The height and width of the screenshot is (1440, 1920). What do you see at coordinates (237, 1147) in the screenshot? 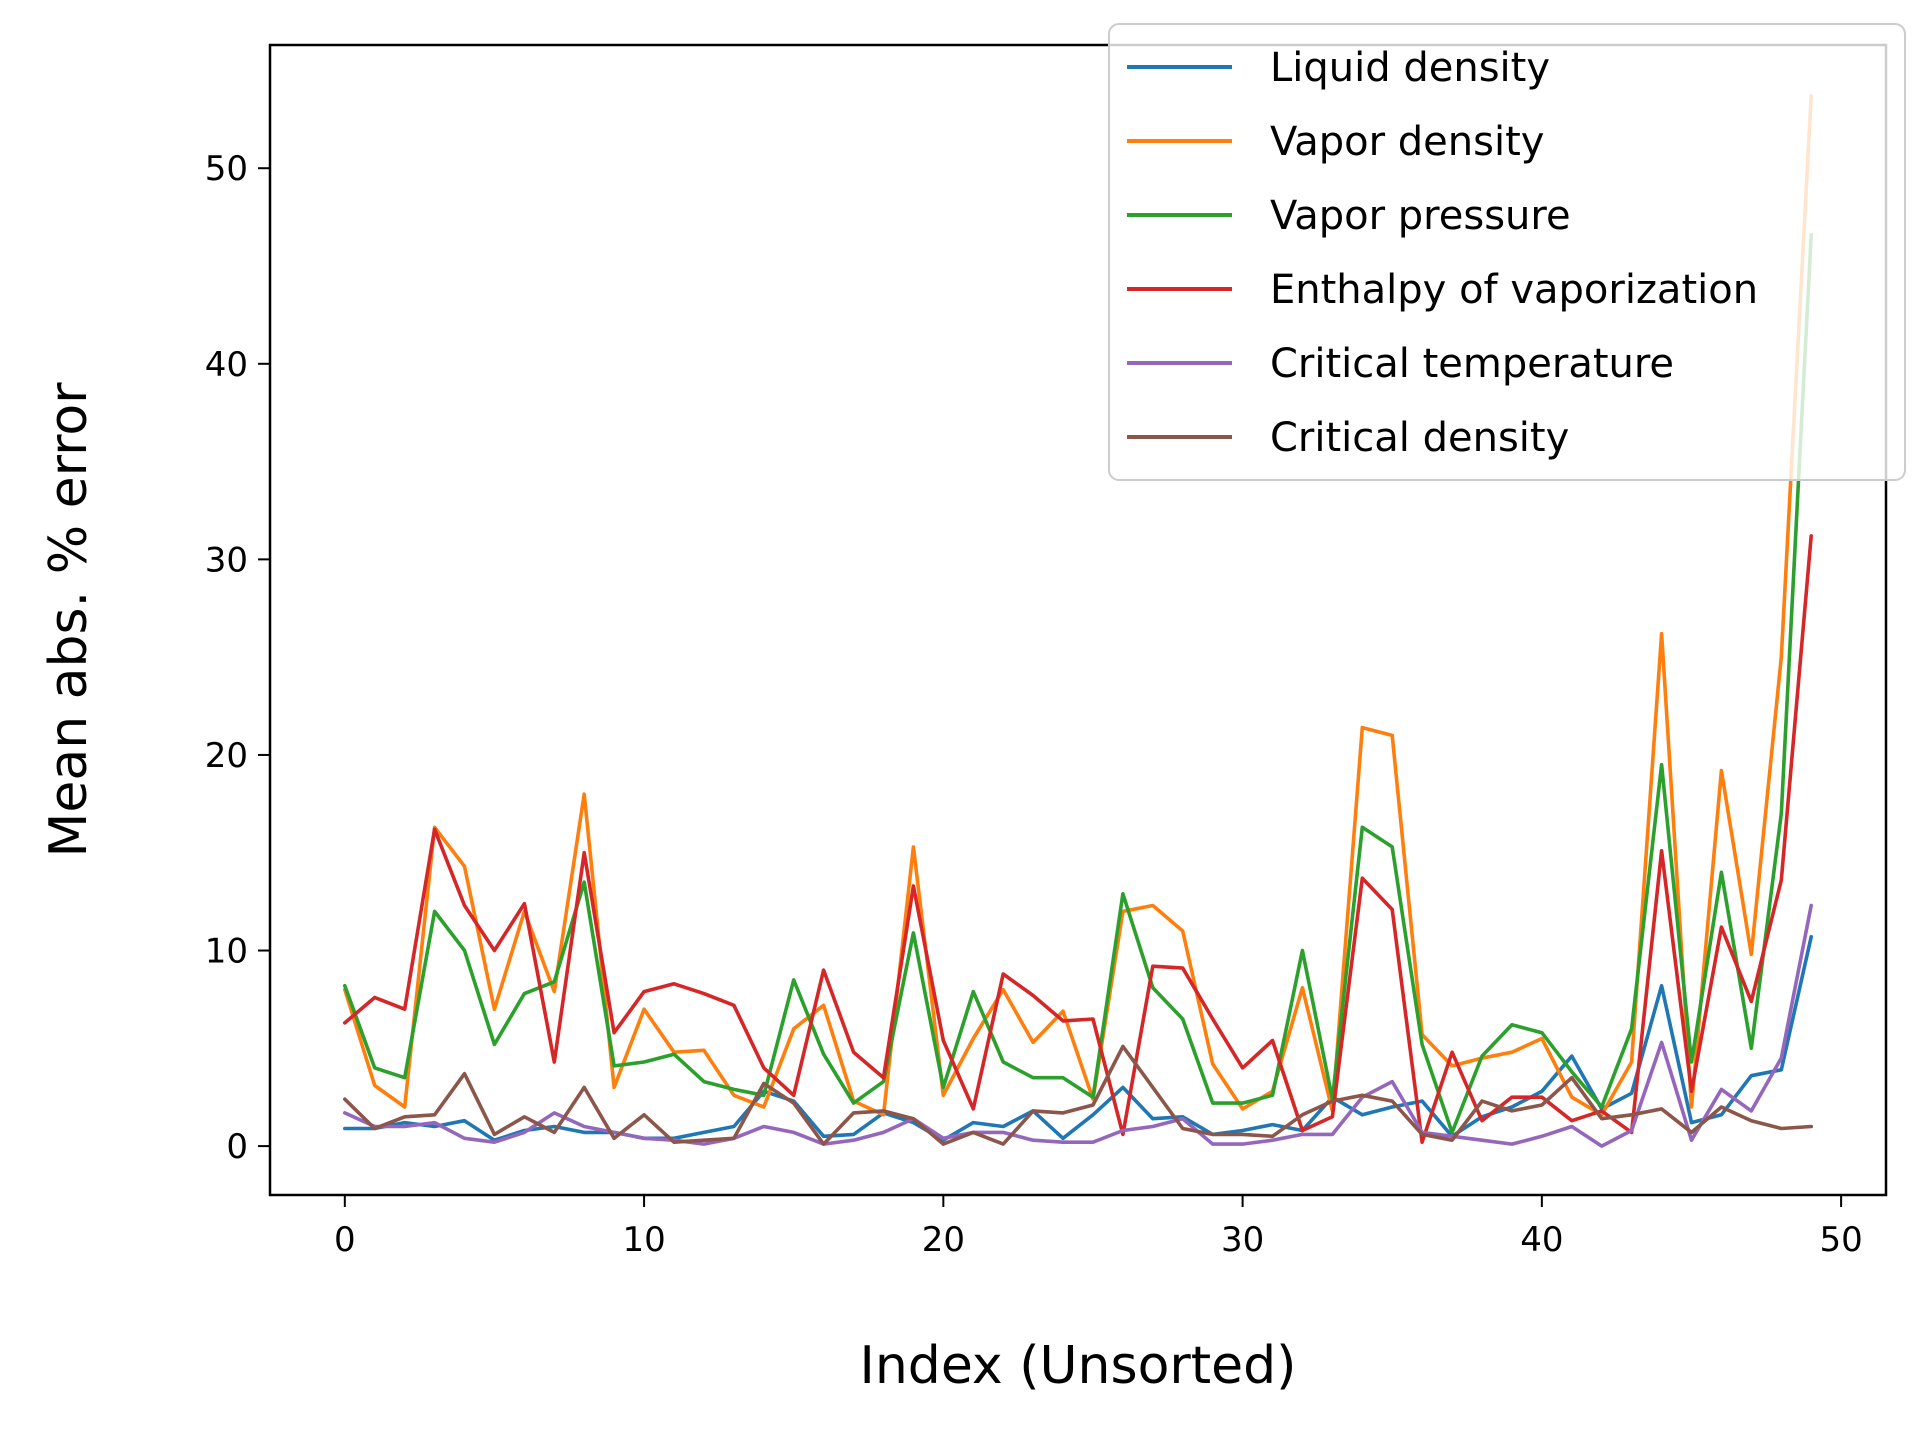
I see `y-tick-label: 0` at bounding box center [237, 1147].